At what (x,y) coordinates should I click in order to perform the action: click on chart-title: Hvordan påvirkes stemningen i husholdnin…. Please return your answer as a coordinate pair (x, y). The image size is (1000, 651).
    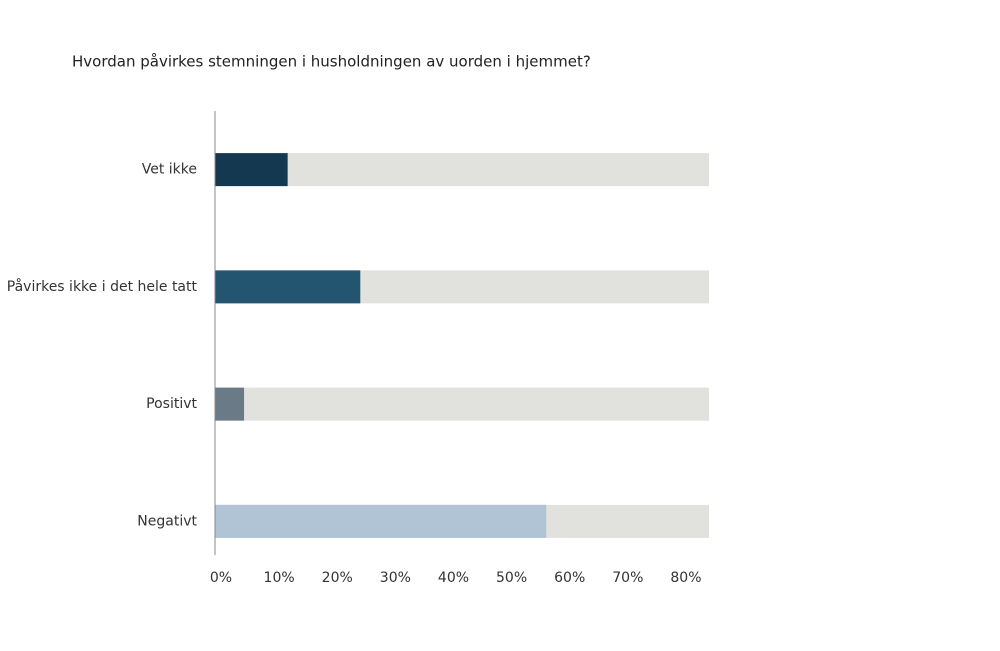
    Looking at the image, I should click on (331, 62).